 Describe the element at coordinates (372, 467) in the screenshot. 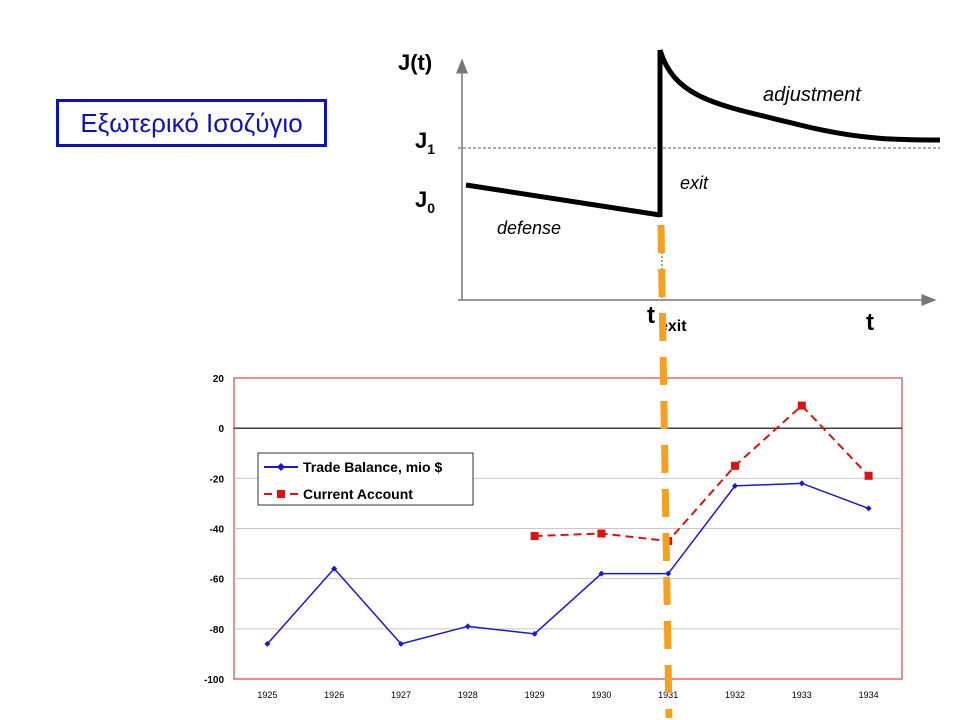

I see `legend-label-trade-balance: Trade Balance, mio $` at that location.